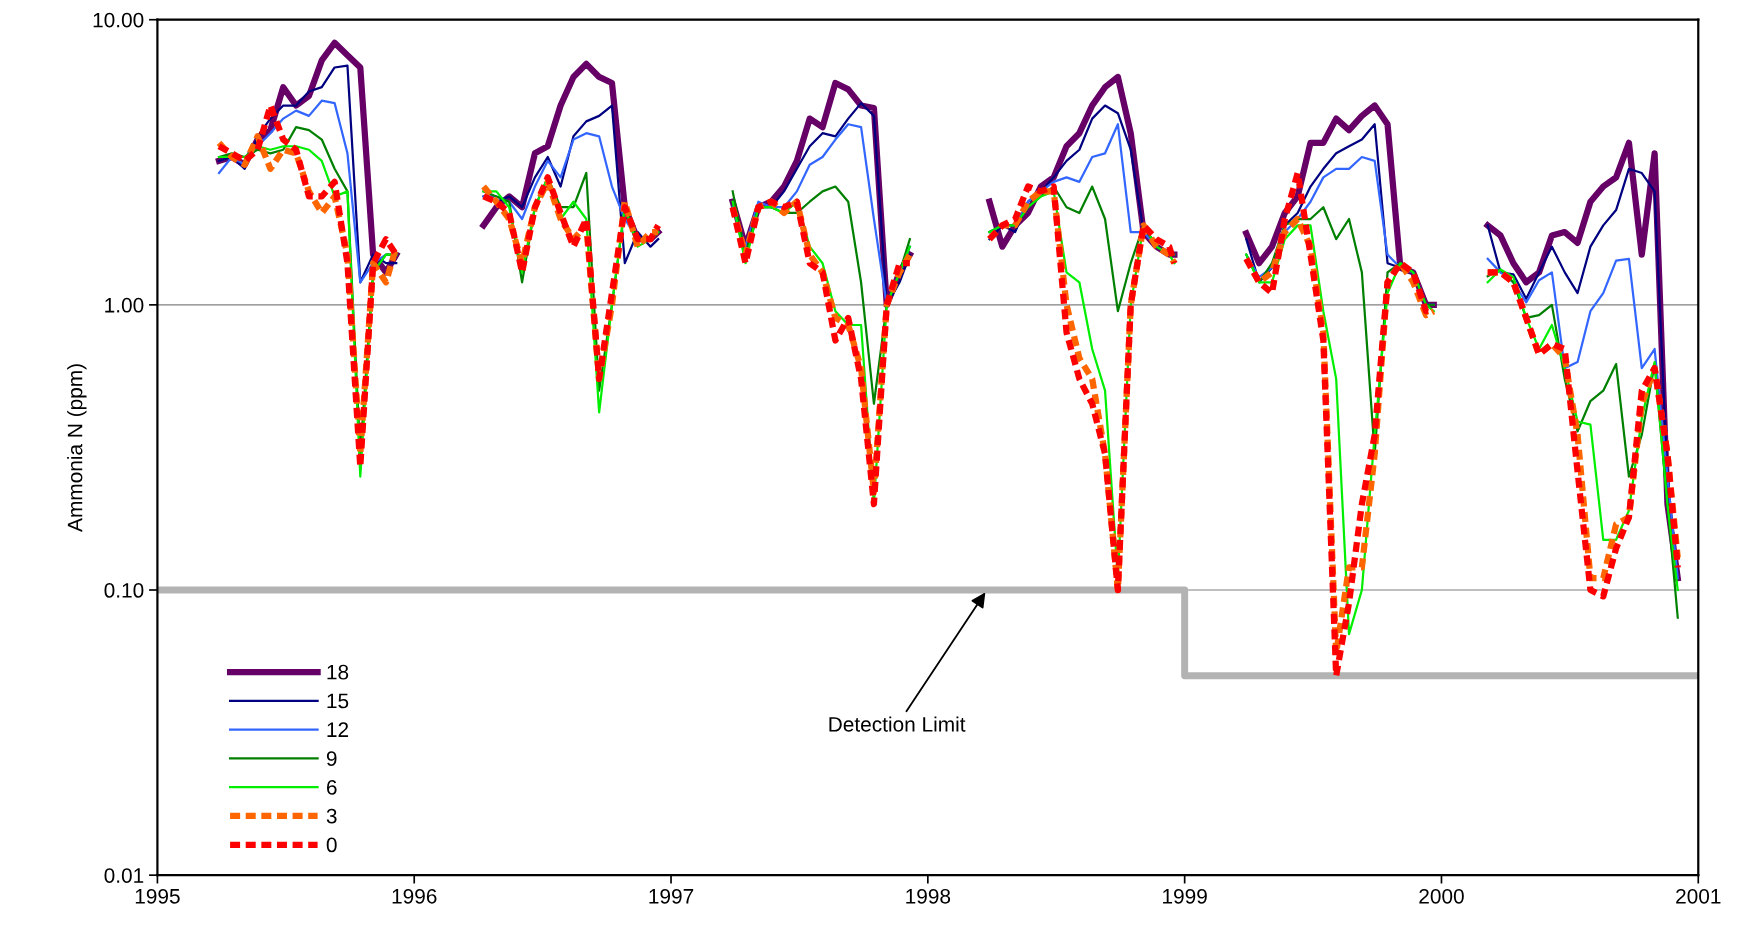 Image resolution: width=1749 pixels, height=939 pixels. I want to click on x-tick-label: 1999, so click(1185, 896).